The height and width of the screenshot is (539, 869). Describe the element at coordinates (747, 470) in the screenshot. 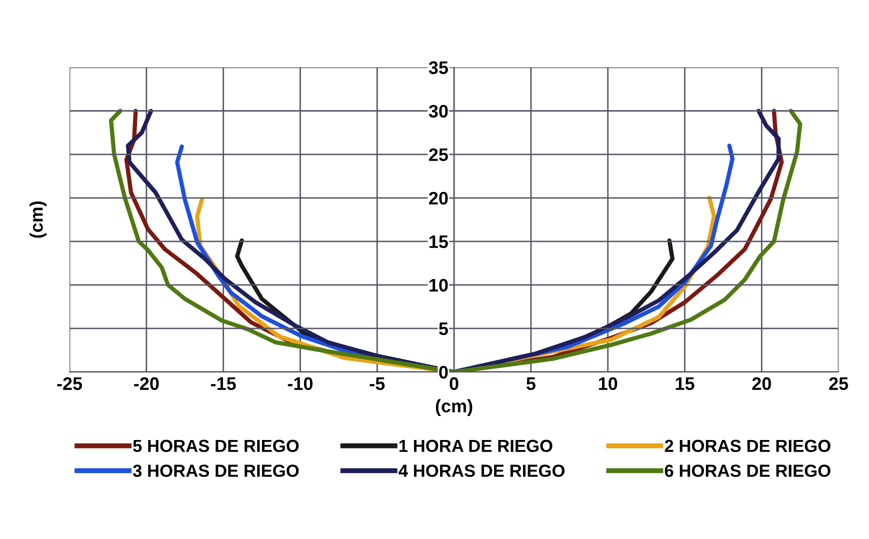

I see `legend-label: 6 HORAS DE RIEGO` at that location.